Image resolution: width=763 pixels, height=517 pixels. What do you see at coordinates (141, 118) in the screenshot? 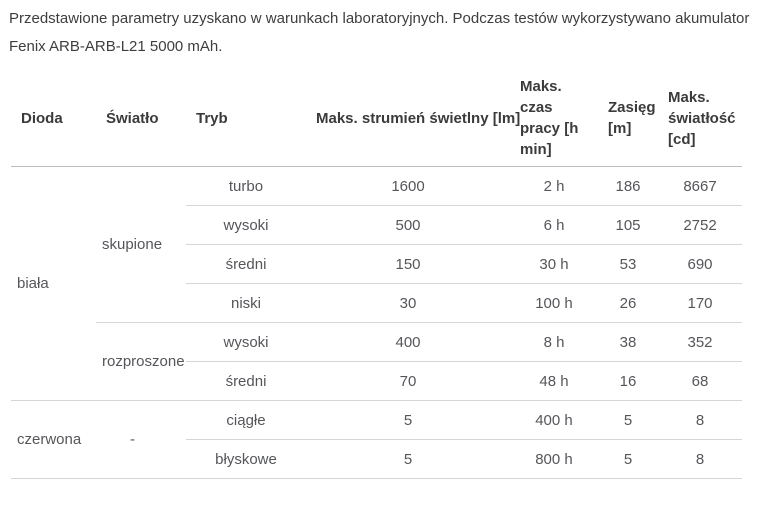
I see `col-header-swiatlo: Światło` at bounding box center [141, 118].